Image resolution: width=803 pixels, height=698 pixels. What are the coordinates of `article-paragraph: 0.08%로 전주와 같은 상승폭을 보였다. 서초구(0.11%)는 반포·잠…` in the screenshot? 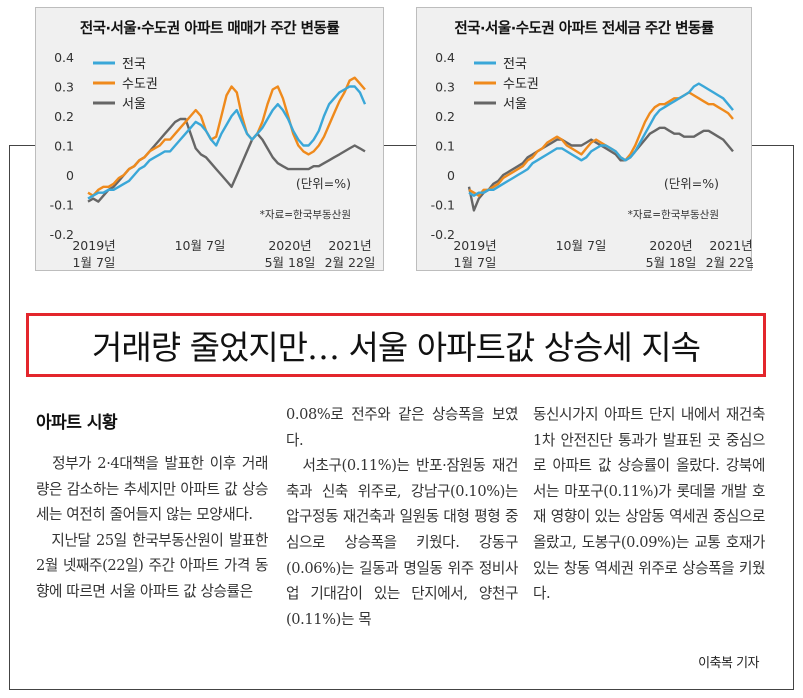 It's located at (402, 517).